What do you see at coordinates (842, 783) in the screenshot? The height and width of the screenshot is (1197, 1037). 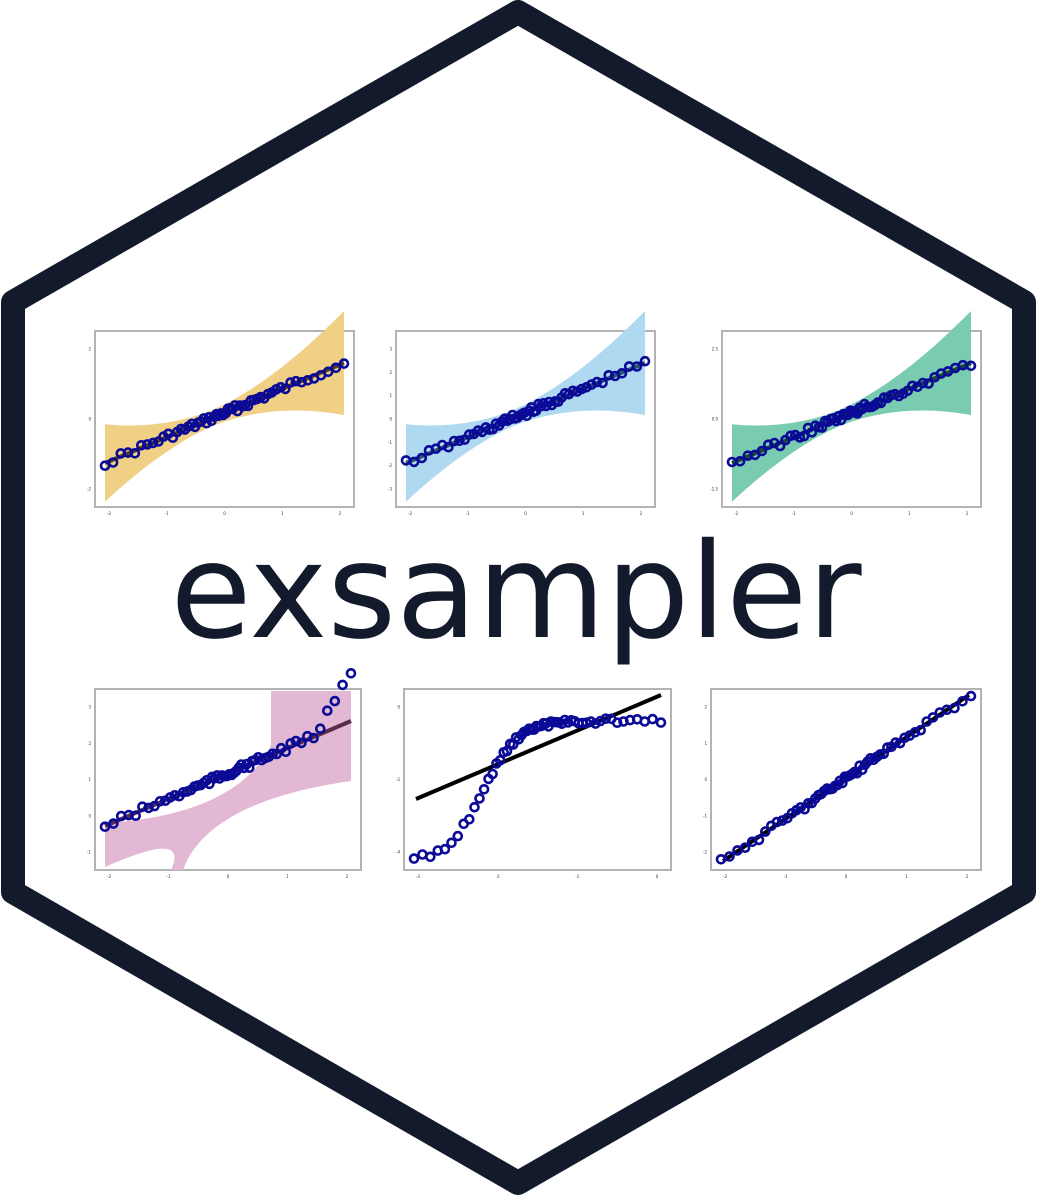 I see `qq-plain-plot: -2 -1 0 1 2 2 1 0 -1 -2` at bounding box center [842, 783].